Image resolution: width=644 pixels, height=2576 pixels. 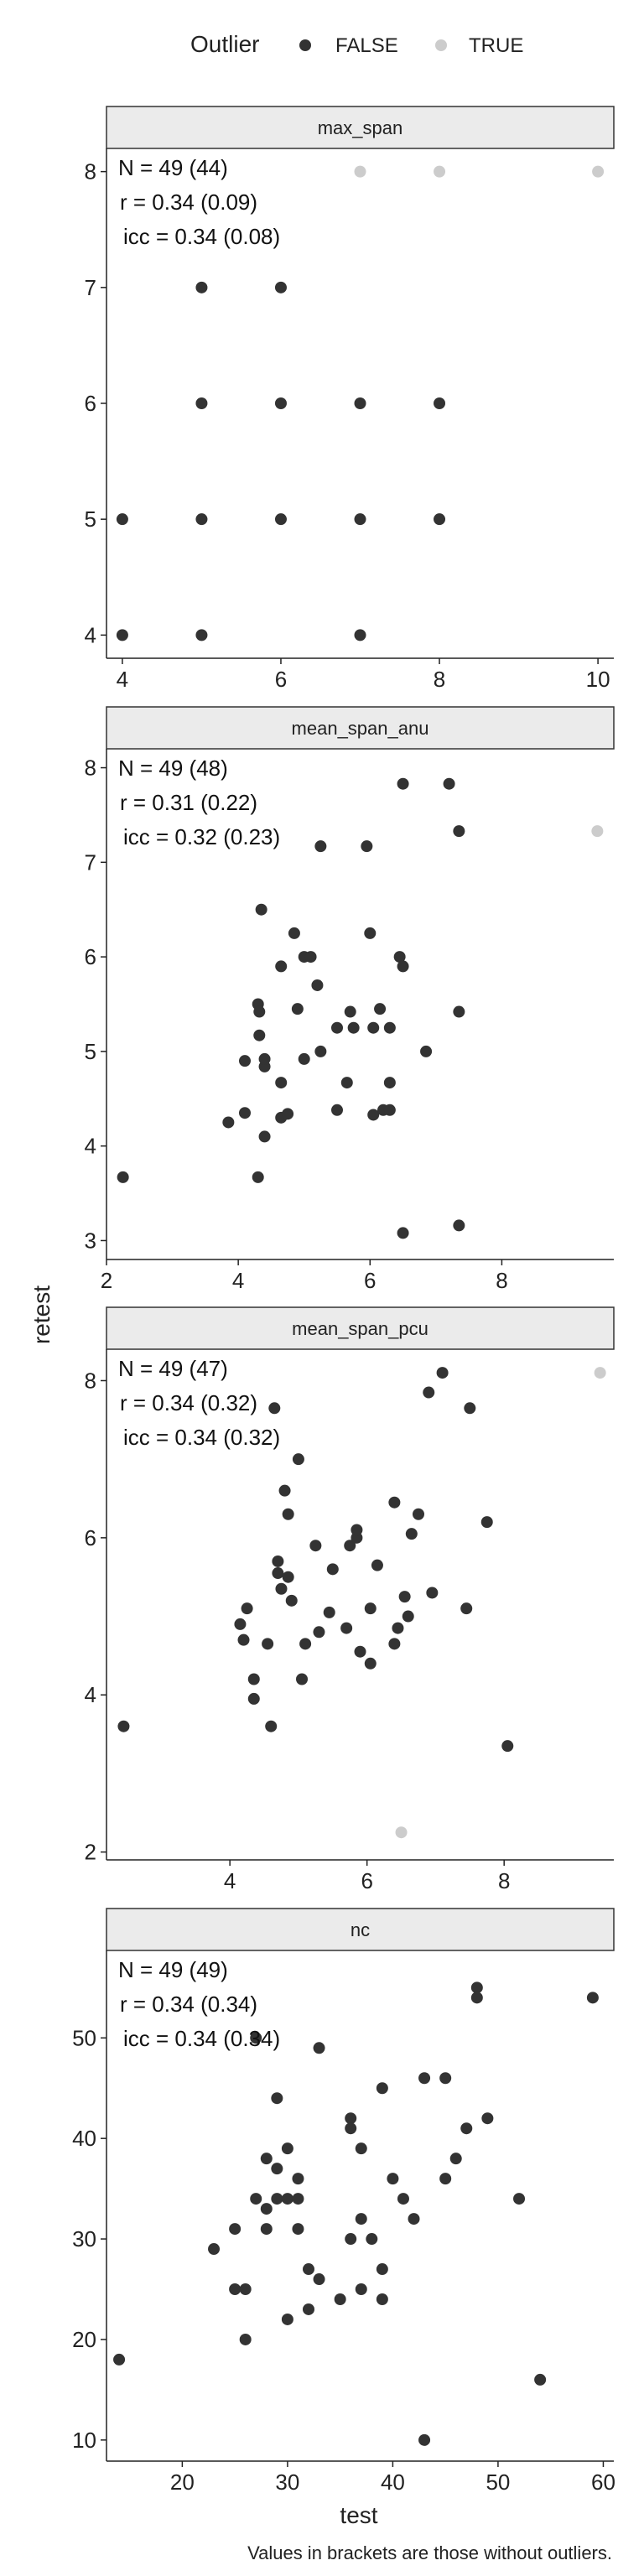 I want to click on y-tick-label: 5, so click(x=90, y=519).